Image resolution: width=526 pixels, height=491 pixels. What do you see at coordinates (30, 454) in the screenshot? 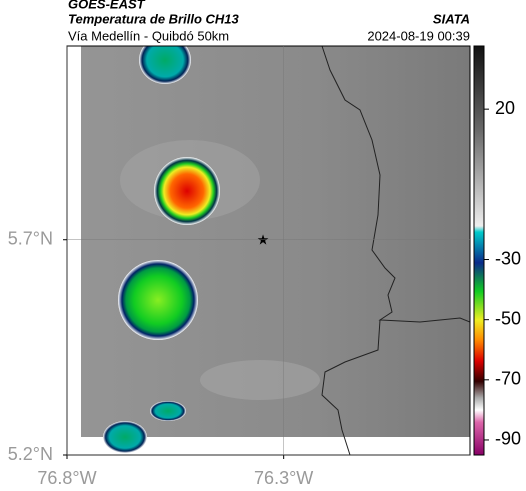
I see `y-tick-label: 5.2°N` at bounding box center [30, 454].